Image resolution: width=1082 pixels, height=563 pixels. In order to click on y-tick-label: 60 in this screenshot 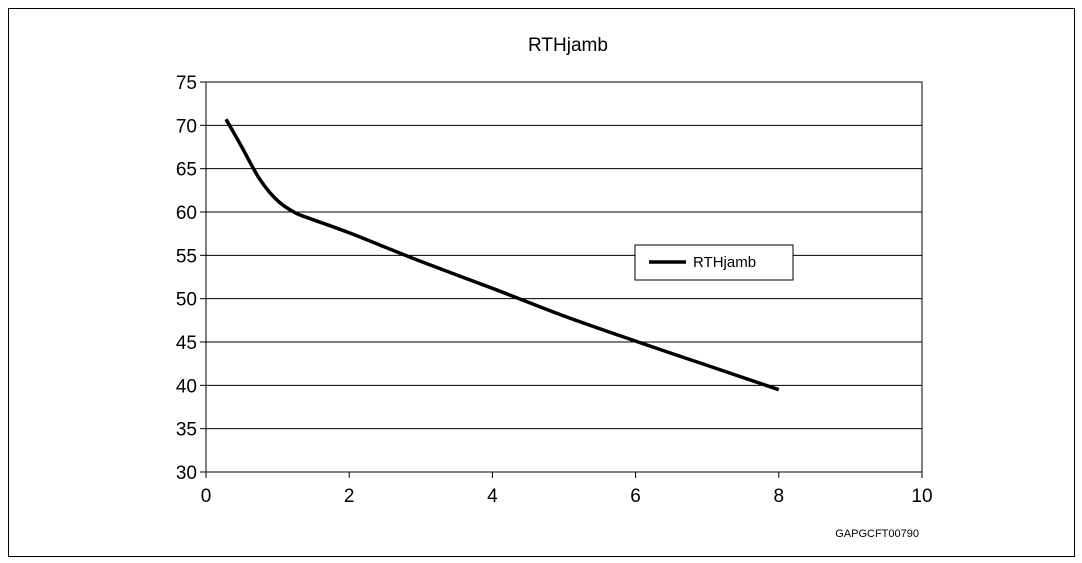, I will do `click(186, 213)`.